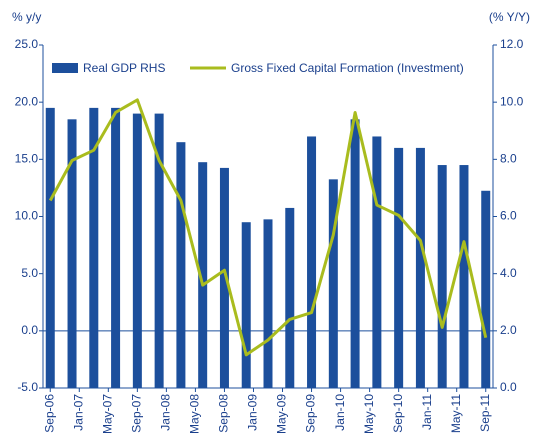 Image resolution: width=541 pixels, height=444 pixels. What do you see at coordinates (456, 413) in the screenshot?
I see `x-tick-label: May-11` at bounding box center [456, 413].